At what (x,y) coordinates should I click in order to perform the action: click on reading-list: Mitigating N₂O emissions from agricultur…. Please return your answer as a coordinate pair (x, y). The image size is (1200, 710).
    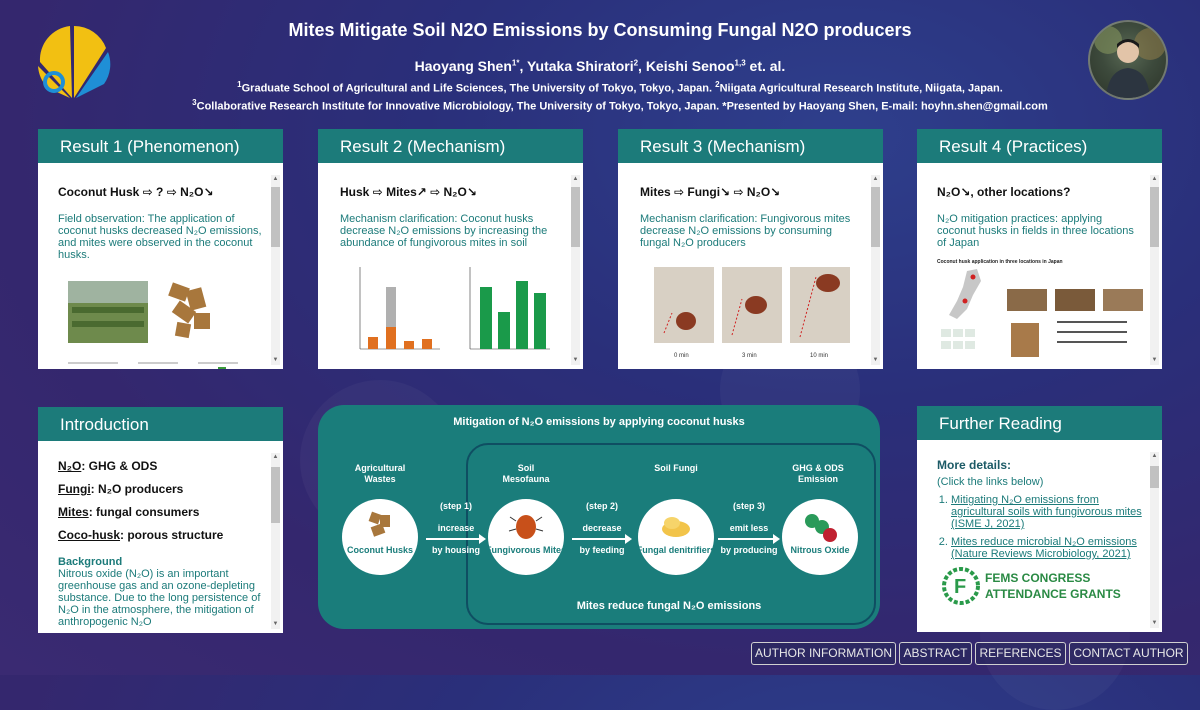
    Looking at the image, I should click on (1039, 527).